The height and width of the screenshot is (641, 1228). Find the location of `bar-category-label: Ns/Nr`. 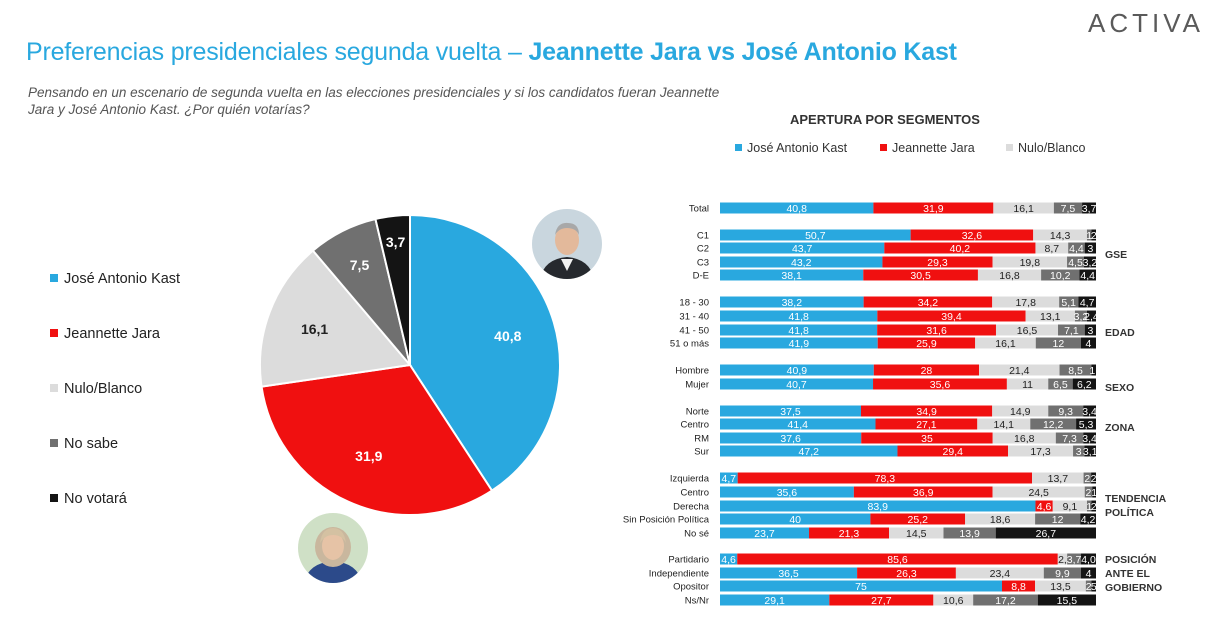

bar-category-label: Ns/Nr is located at coordinates (697, 601).